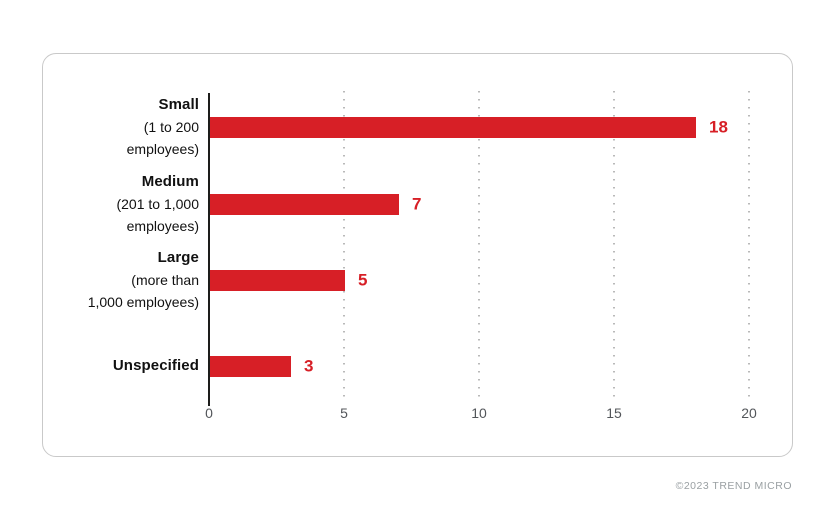 This screenshot has height=513, width=834. What do you see at coordinates (209, 413) in the screenshot?
I see `x-tick-label: 0` at bounding box center [209, 413].